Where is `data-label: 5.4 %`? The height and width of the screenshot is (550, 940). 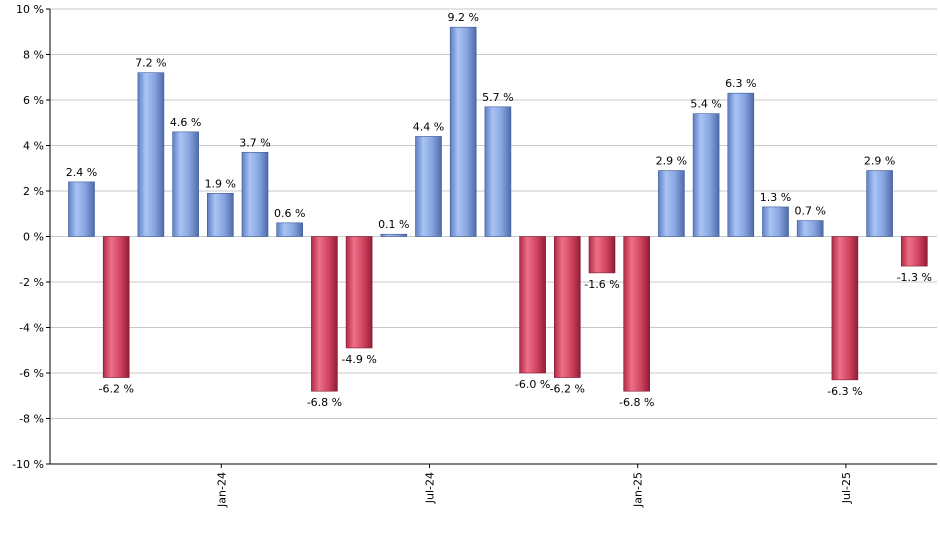
data-label: 5.4 % is located at coordinates (705, 104).